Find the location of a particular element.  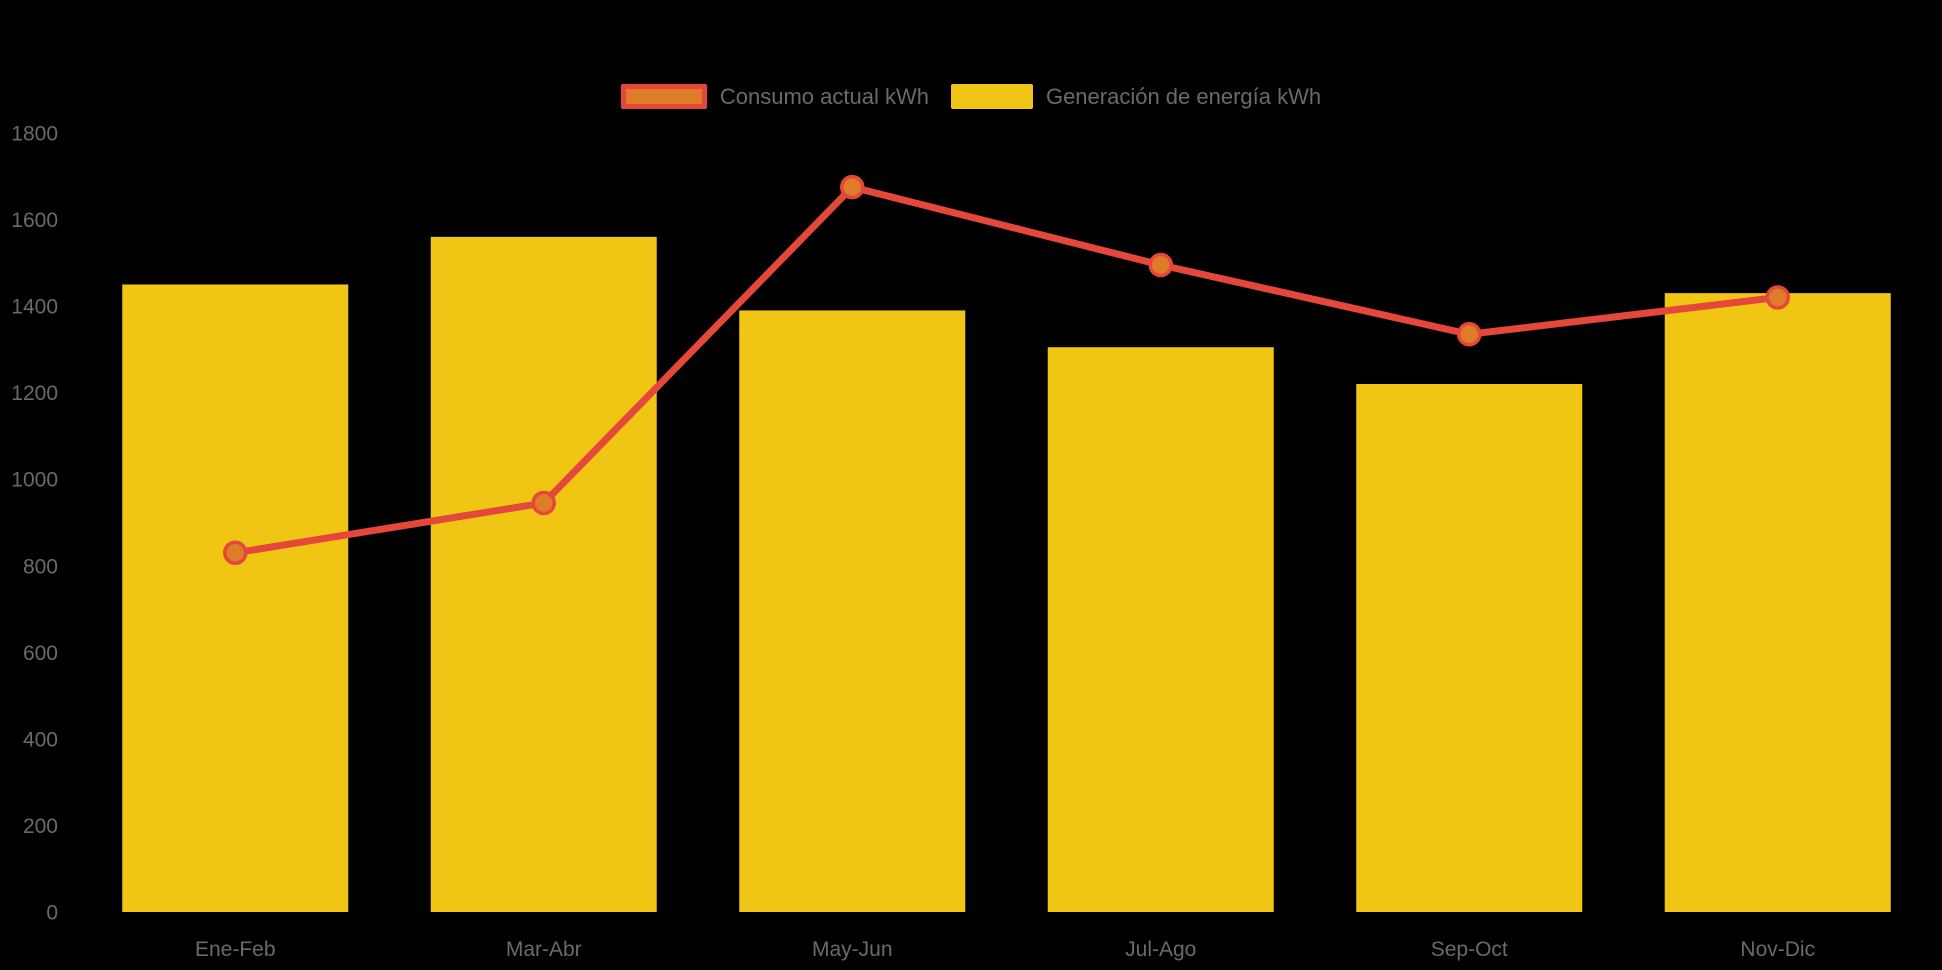

line-marker-Nov-Dic is located at coordinates (1777, 297).